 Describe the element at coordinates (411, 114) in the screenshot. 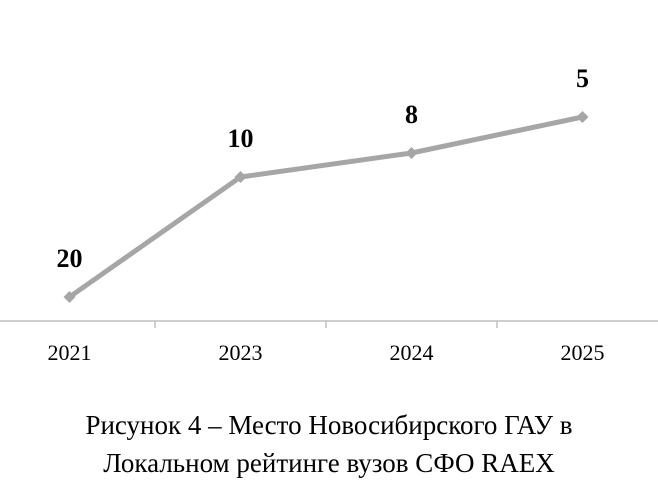

I see `data-label: 8` at that location.